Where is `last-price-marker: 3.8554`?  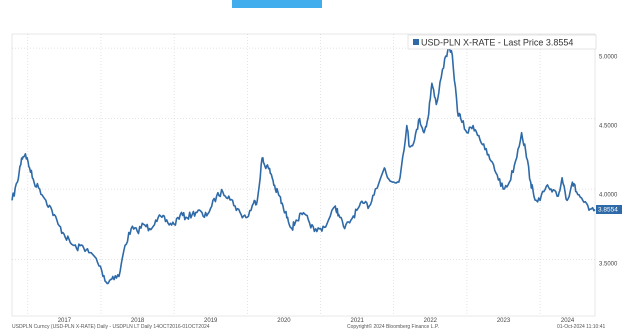 last-price-marker: 3.8554 is located at coordinates (609, 209).